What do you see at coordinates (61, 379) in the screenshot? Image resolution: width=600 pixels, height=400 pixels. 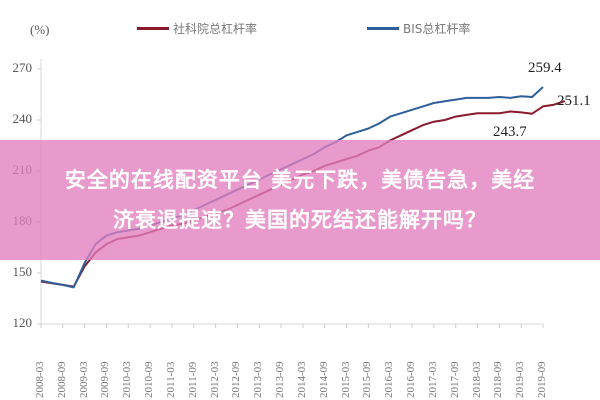 I see `x-tick-label: 2008-09` at bounding box center [61, 379].